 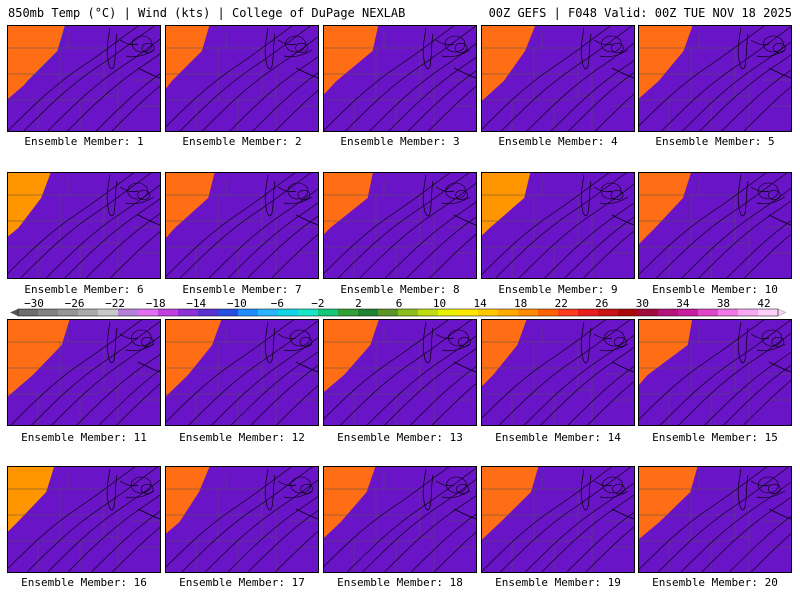 What do you see at coordinates (715, 141) in the screenshot?
I see `ensemble-member-label: Ensemble Member: 5` at bounding box center [715, 141].